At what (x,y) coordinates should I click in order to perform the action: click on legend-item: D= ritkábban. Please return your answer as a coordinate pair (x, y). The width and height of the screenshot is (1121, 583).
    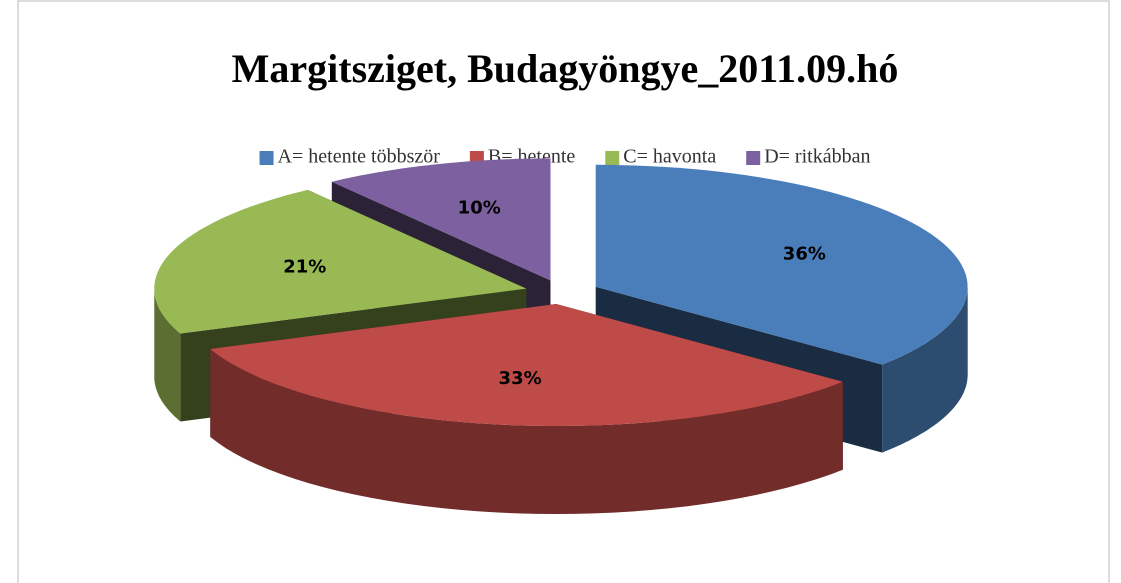
    Looking at the image, I should click on (808, 157).